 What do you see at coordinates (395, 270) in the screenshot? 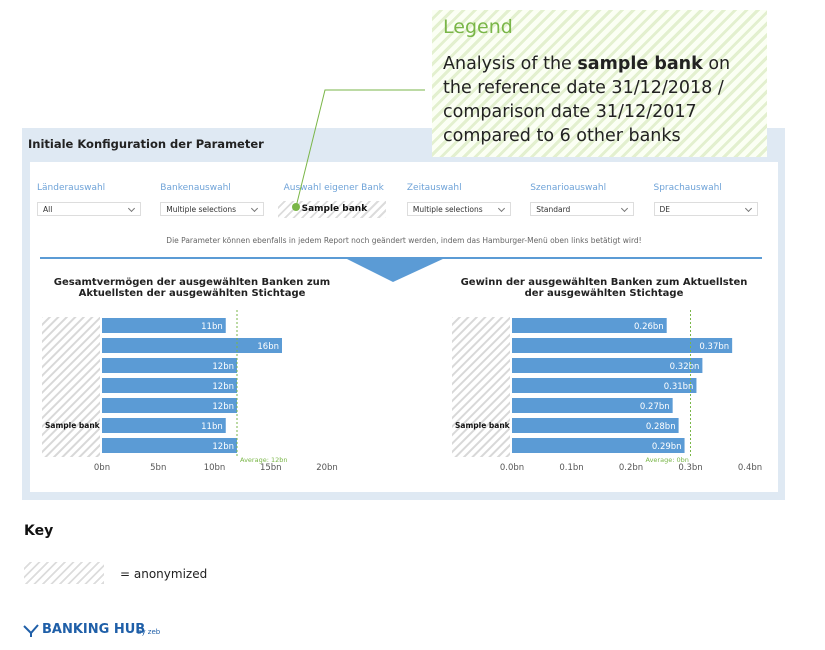
I see `arrow` at bounding box center [395, 270].